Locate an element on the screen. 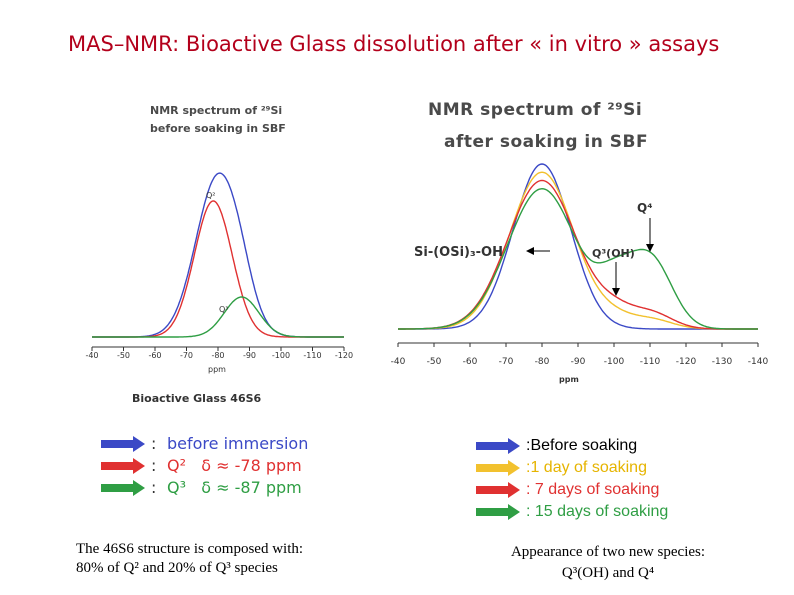 The image size is (794, 595). right-legend-item: :1 day of soaking is located at coordinates (561, 468).